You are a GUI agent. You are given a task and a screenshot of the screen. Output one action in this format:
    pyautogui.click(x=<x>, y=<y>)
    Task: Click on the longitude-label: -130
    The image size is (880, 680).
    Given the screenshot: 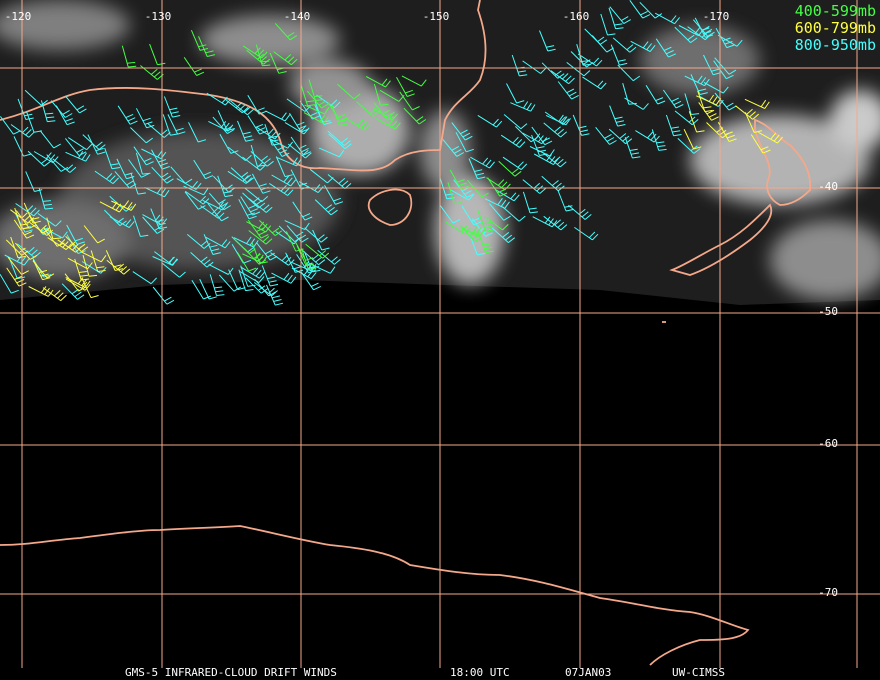 What is the action you would take?
    pyautogui.click(x=158, y=16)
    